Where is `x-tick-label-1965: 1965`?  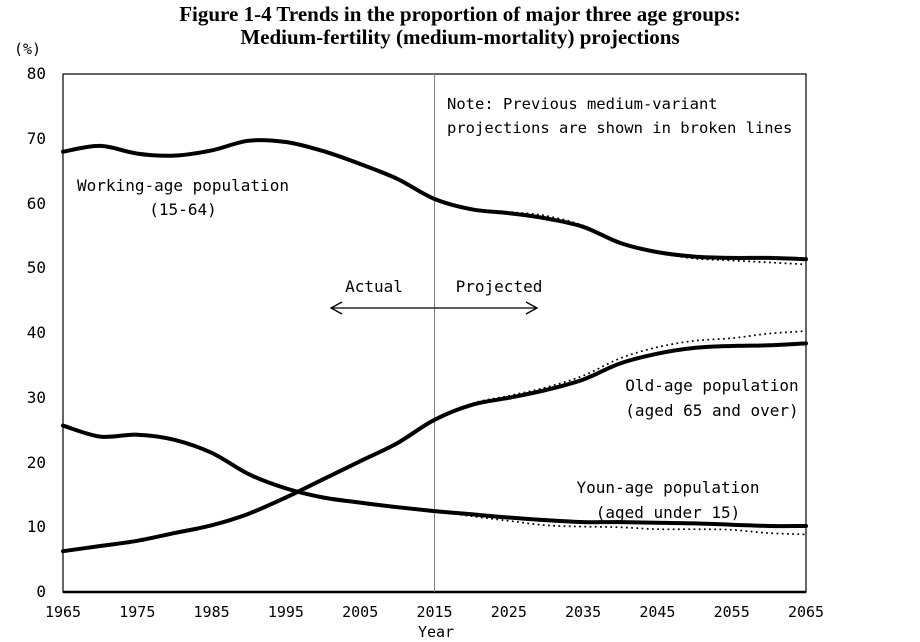
x-tick-label-1965: 1965 is located at coordinates (63, 612).